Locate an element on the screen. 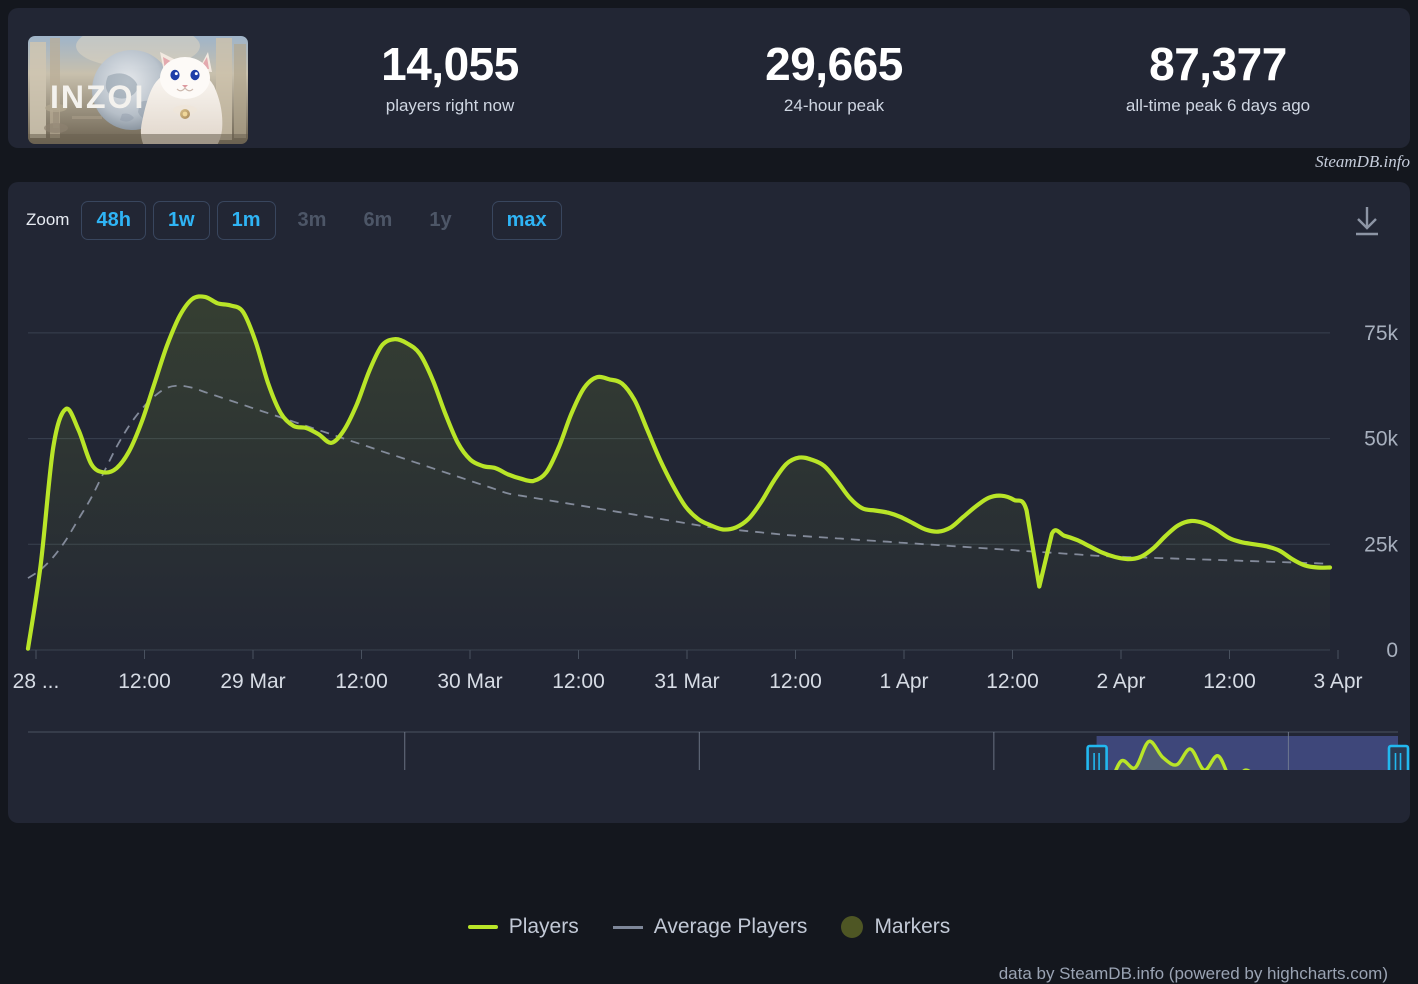 The width and height of the screenshot is (1418, 984). 24-hour-peak-value: 29,665 is located at coordinates (834, 63).